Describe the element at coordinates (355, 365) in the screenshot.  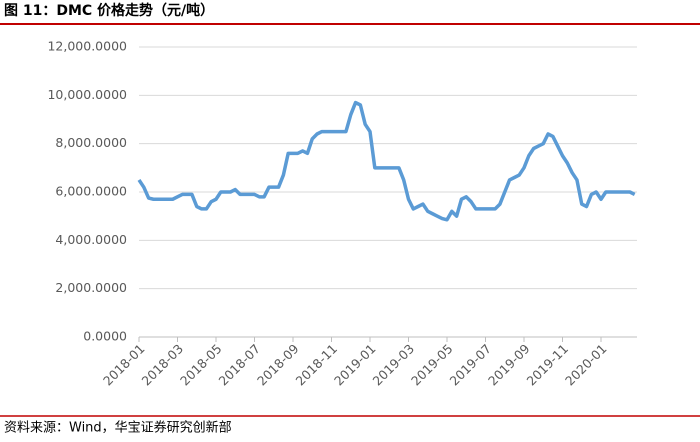
I see `x-tick-label: 2019-01` at that location.